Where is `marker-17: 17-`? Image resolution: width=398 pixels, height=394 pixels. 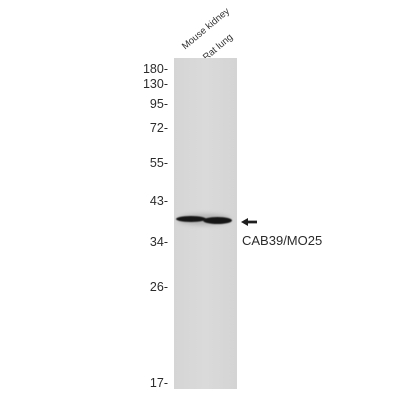
marker-17: 17- is located at coordinates (158, 383).